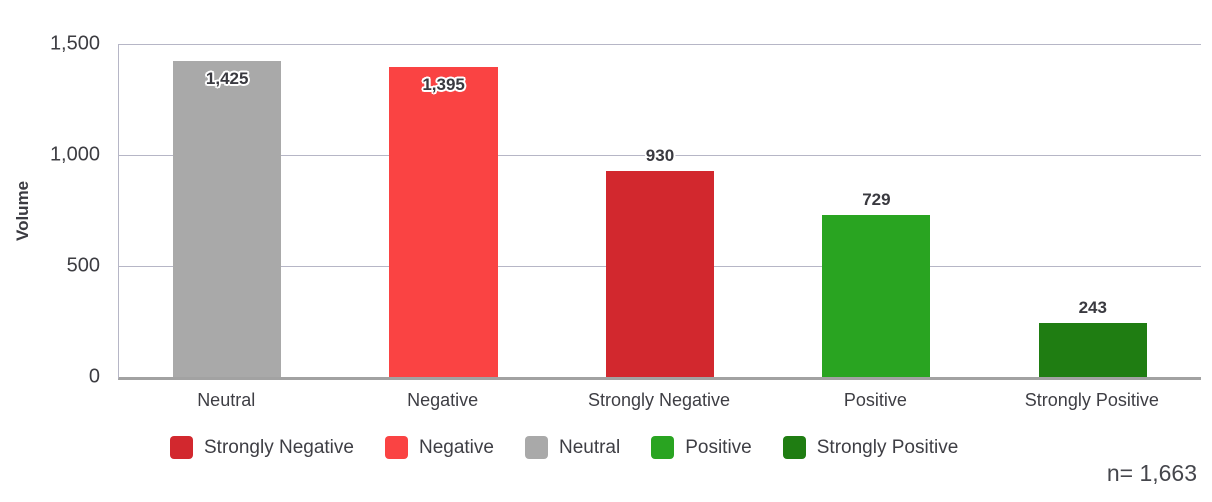 The image size is (1212, 502). Describe the element at coordinates (589, 447) in the screenshot. I see `legend-label: Neutral` at that location.